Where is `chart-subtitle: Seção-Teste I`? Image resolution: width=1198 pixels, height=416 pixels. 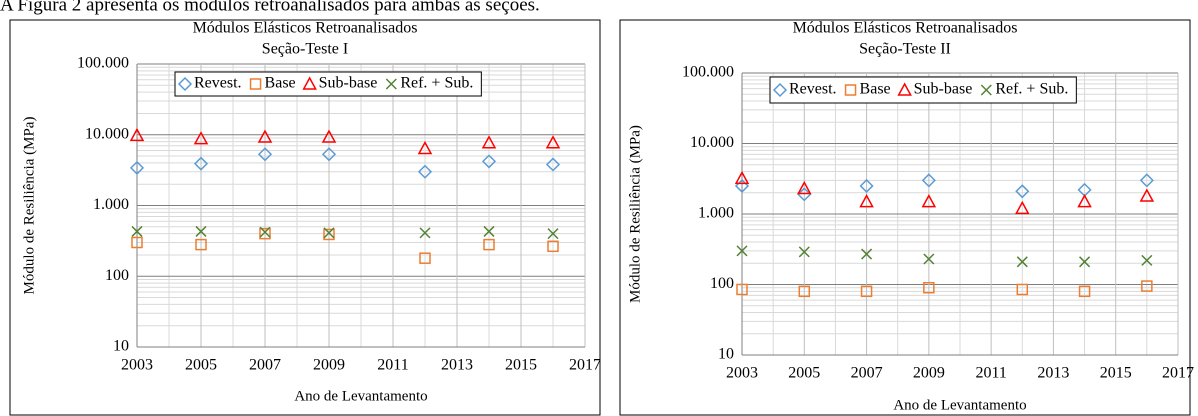 chart-subtitle: Seção-Teste I is located at coordinates (305, 49).